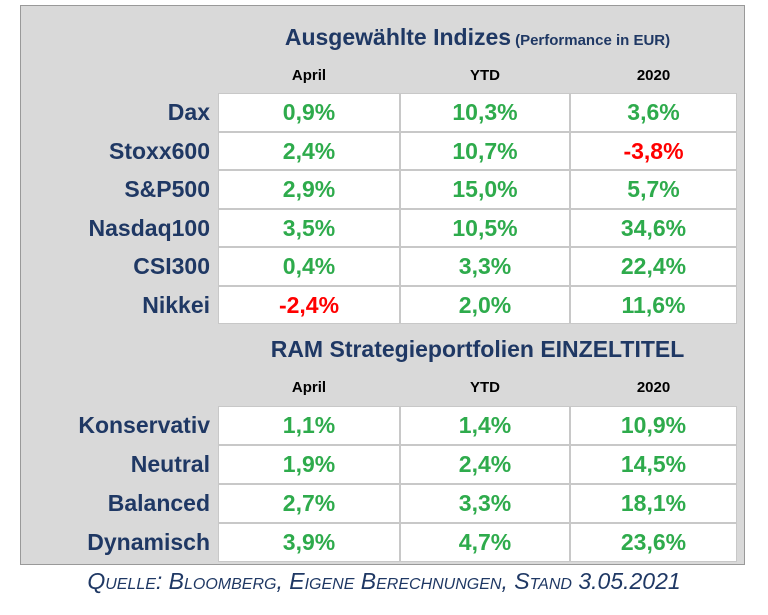 The width and height of the screenshot is (768, 615). I want to click on section-title: RAM Strategieportfolien EINZELTITEL, so click(477, 349).